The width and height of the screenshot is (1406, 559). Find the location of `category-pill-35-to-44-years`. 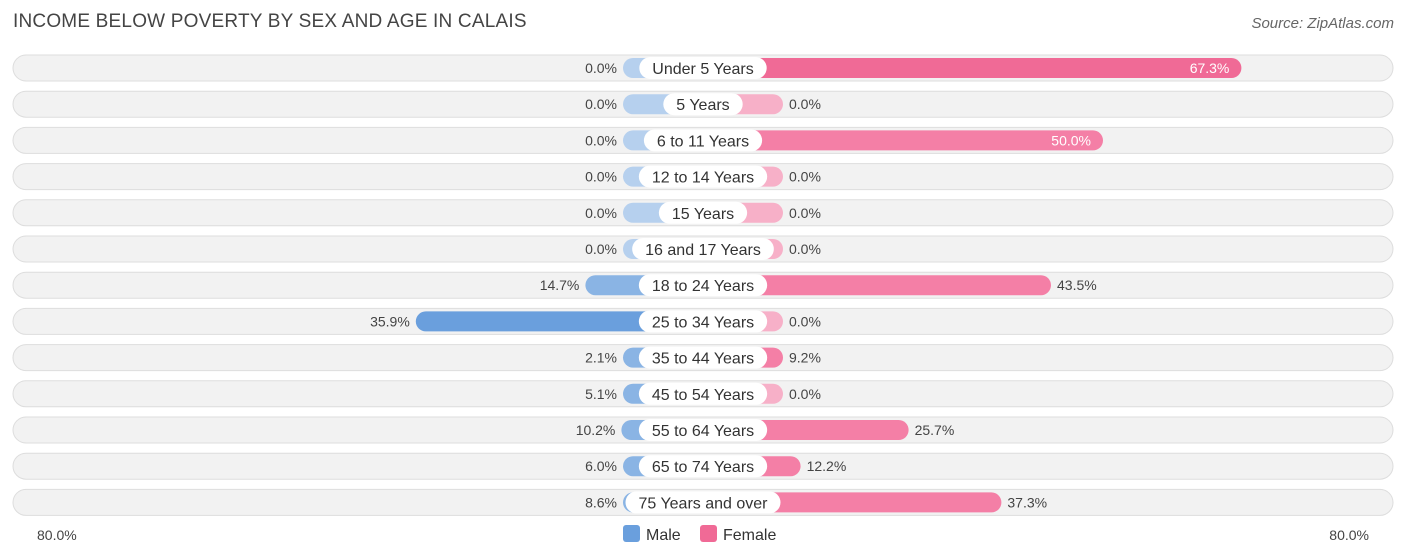

category-pill-35-to-44-years is located at coordinates (703, 357).